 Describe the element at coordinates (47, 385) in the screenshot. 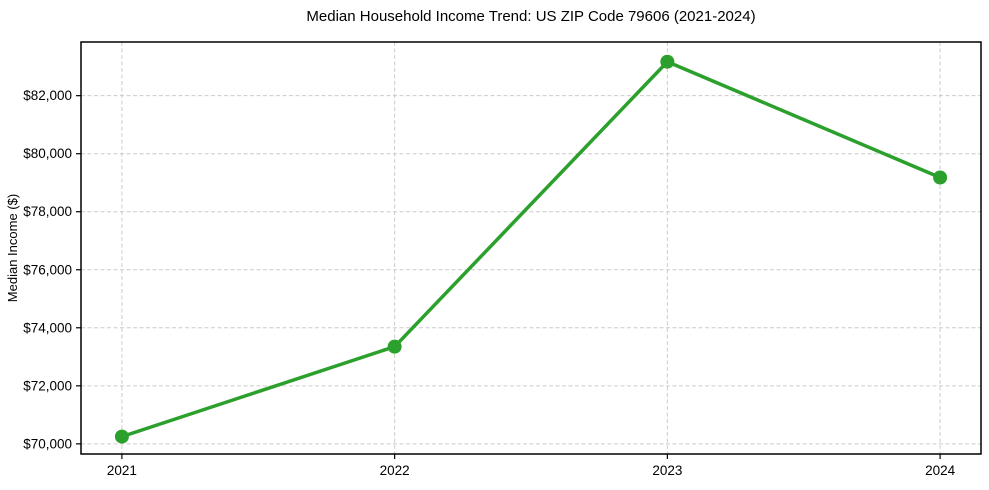

I see `y-tick-label: $72,000` at that location.